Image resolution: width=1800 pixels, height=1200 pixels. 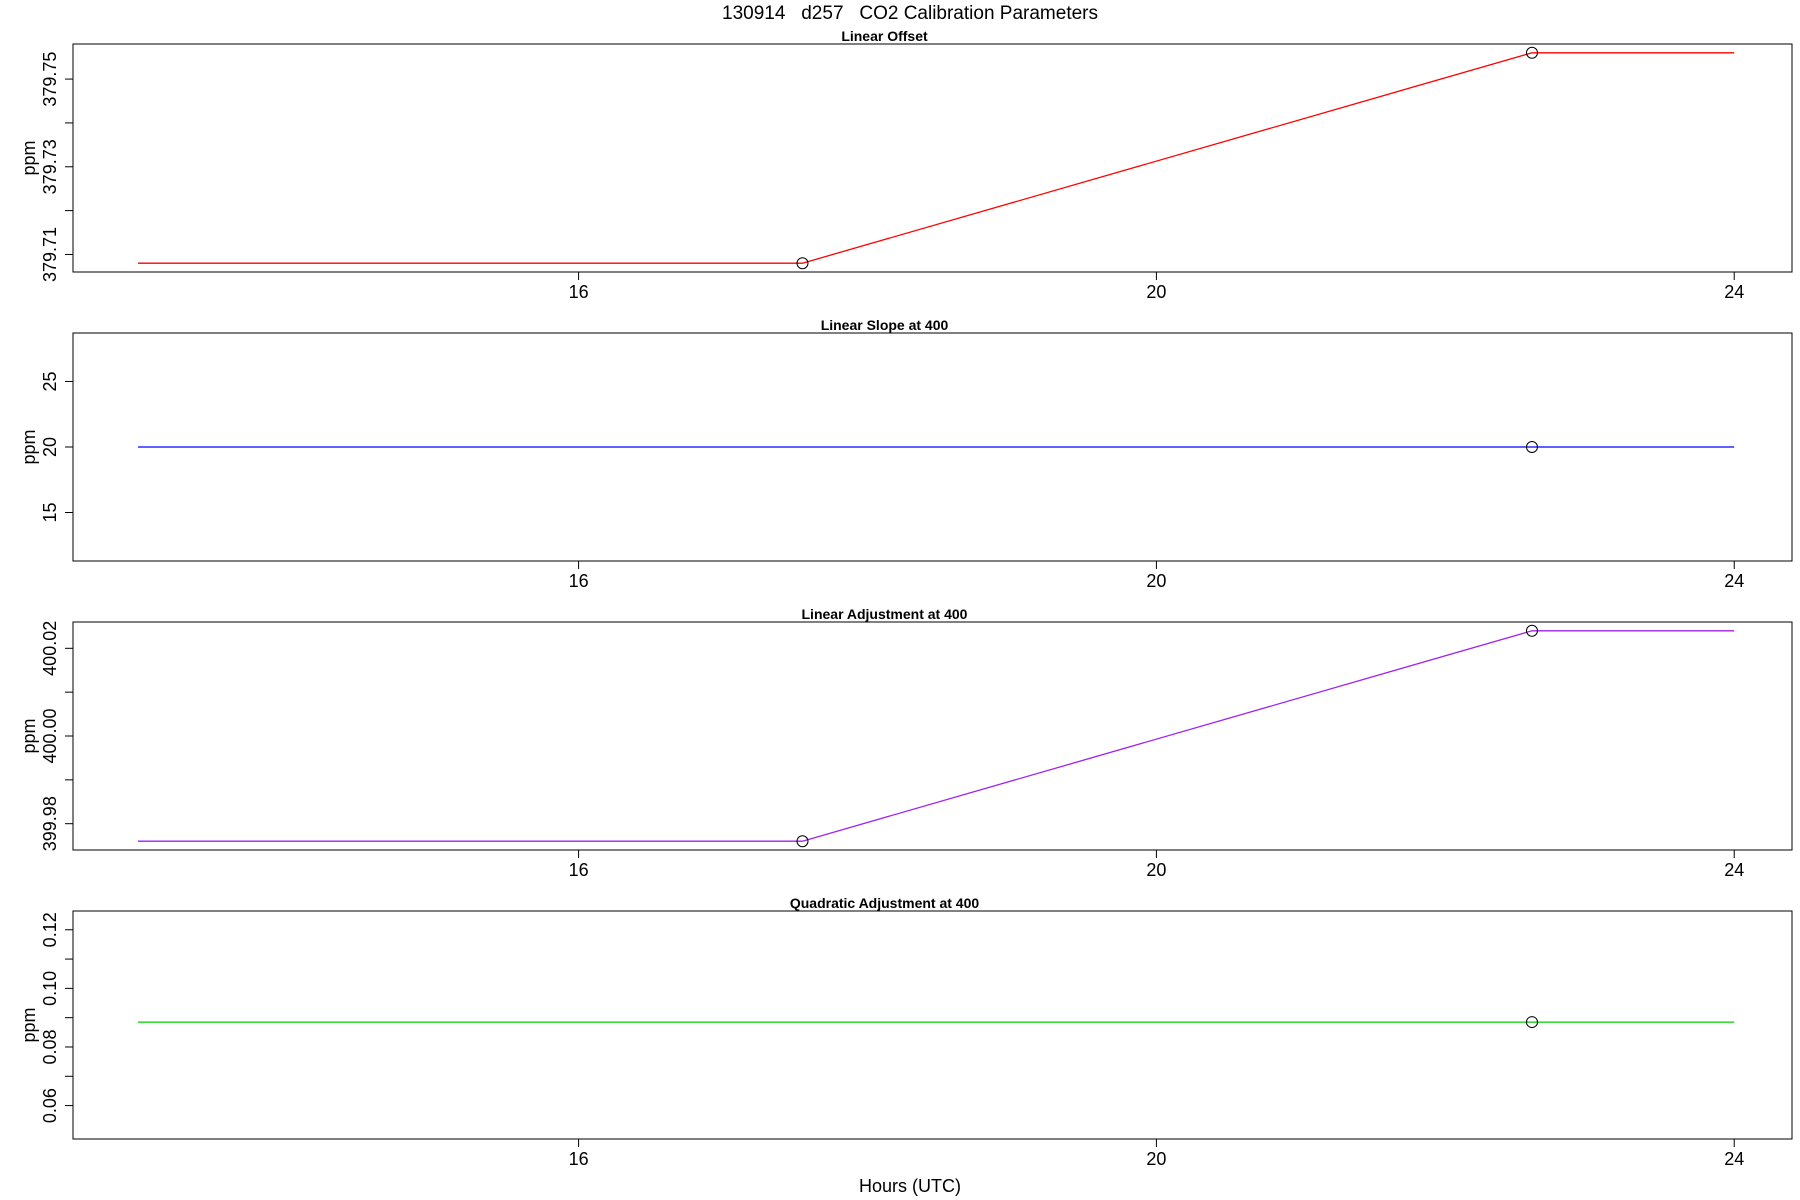 I want to click on y-tick-label: 379.71, so click(x=50, y=254).